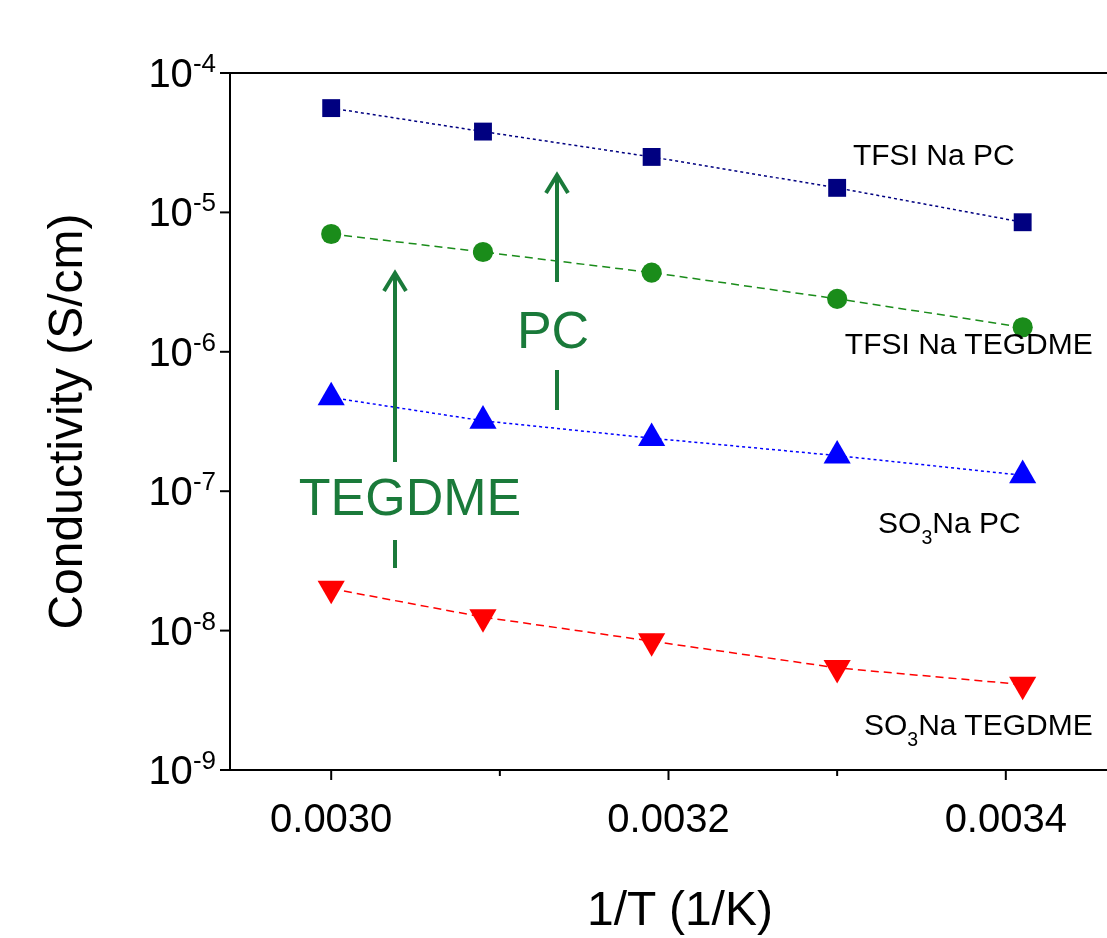 This screenshot has height=938, width=1107. Describe the element at coordinates (968, 344) in the screenshot. I see `series-label: TFSI Na TEGDME` at that location.